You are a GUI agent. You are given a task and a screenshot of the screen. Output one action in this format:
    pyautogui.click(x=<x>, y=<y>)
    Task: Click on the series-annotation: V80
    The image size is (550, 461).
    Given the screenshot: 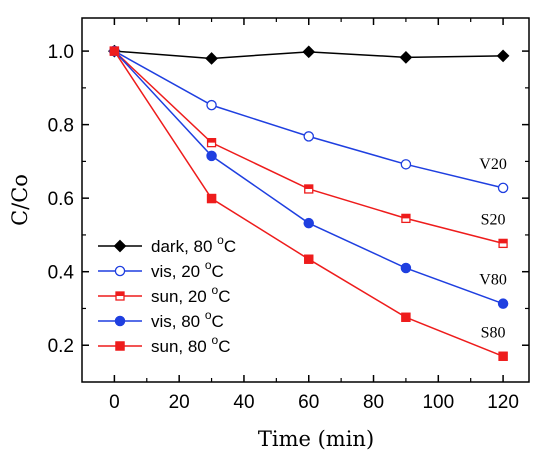 What is the action you would take?
    pyautogui.click(x=493, y=280)
    